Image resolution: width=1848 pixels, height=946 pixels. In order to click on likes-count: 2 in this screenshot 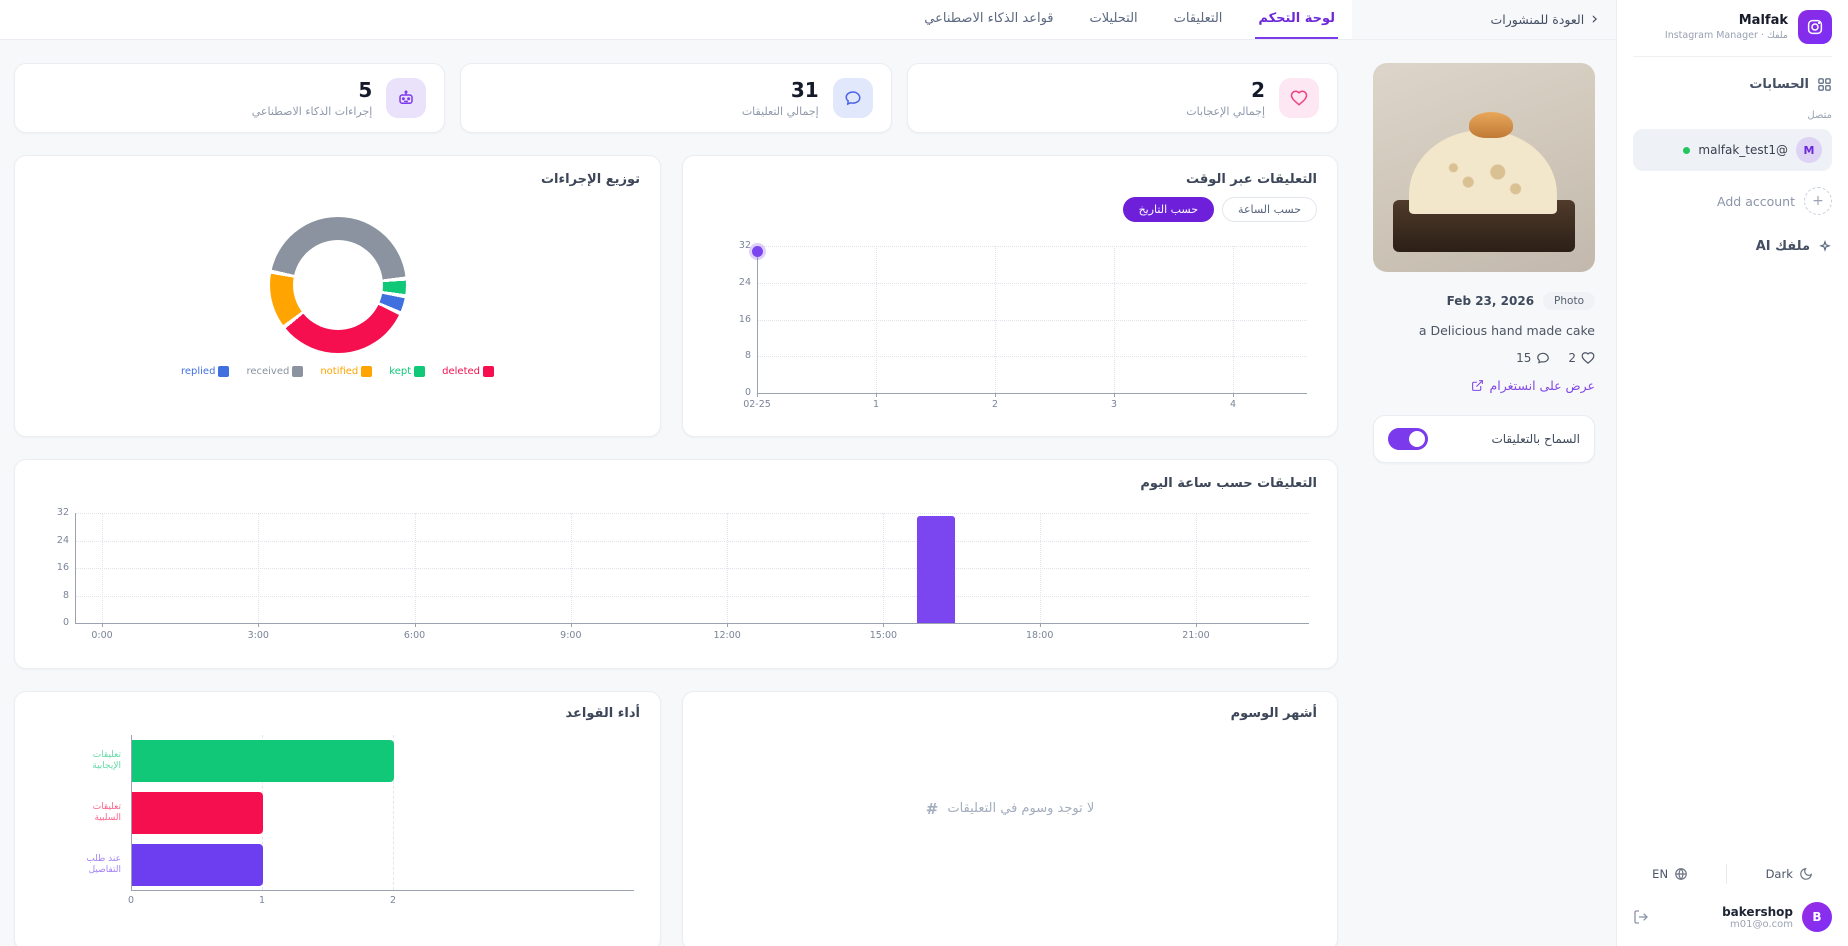, I will do `click(1572, 358)`.